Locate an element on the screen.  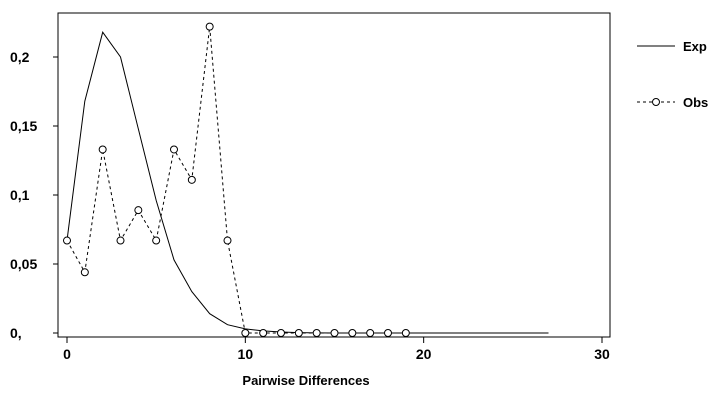
y-tick-label-0: 0, is located at coordinates (16, 333).